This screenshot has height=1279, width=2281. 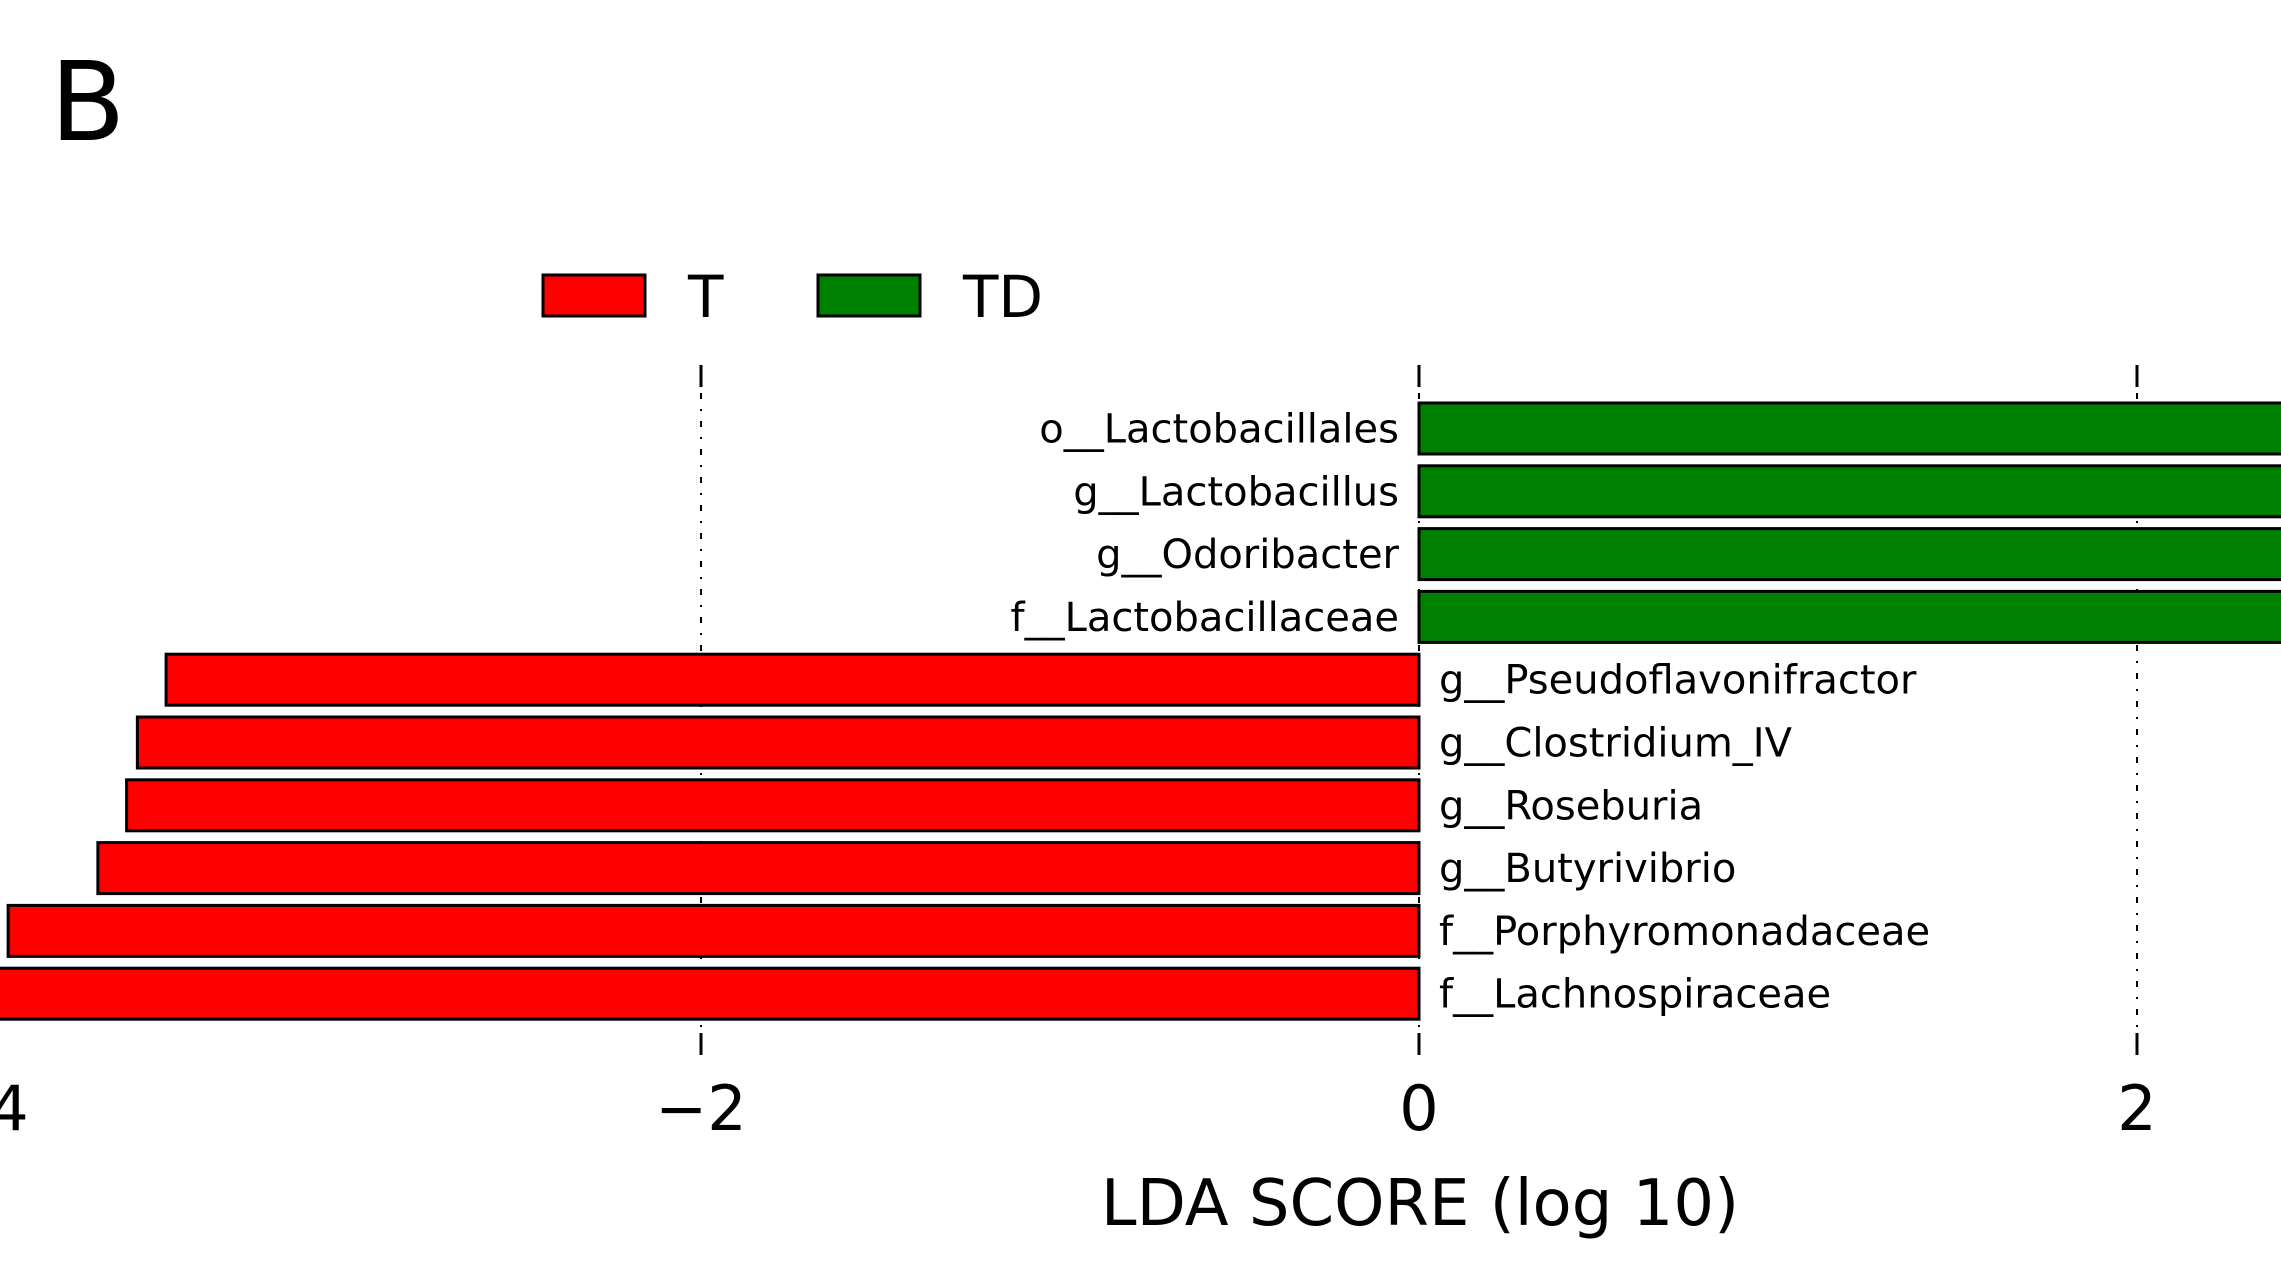 What do you see at coordinates (1420, 1204) in the screenshot?
I see `x-axis-label: LDA SCORE (log 10)` at bounding box center [1420, 1204].